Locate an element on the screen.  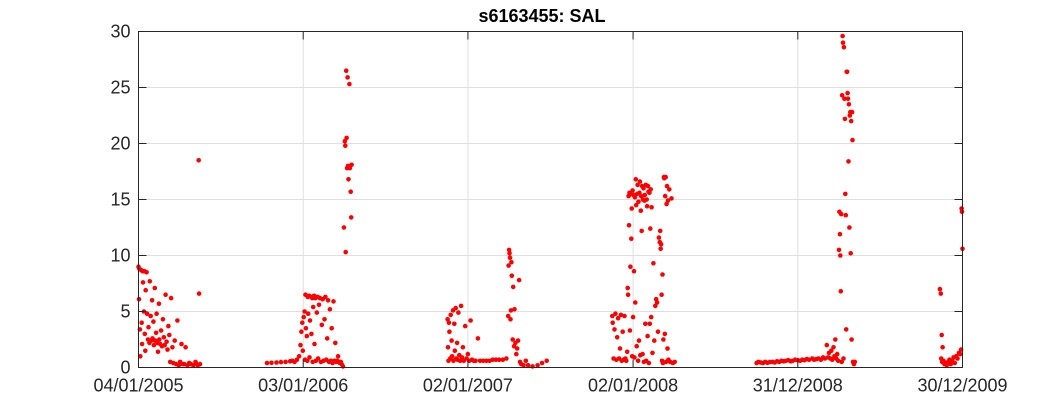
y-tick-labels: 0 5 10 15 20 25 30 is located at coordinates (120, 200).